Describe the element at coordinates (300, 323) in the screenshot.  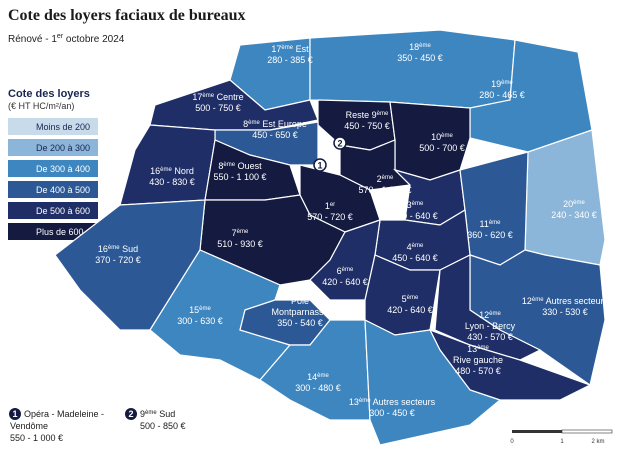
I see `district-range: 350 - 540 €` at that location.